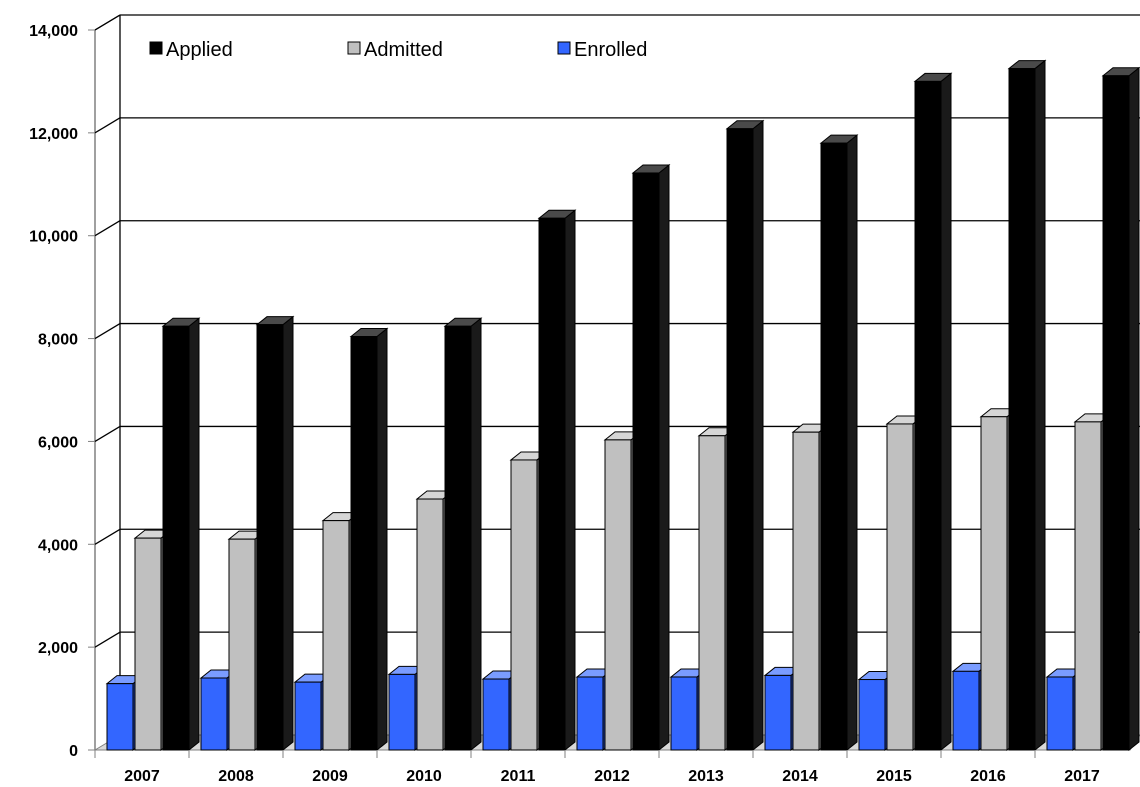 This screenshot has width=1140, height=787. Describe the element at coordinates (62, 391) in the screenshot. I see `y-axis: 0 2,000 4,000 6,000 8,000 10,000 12,000 14,000` at that location.